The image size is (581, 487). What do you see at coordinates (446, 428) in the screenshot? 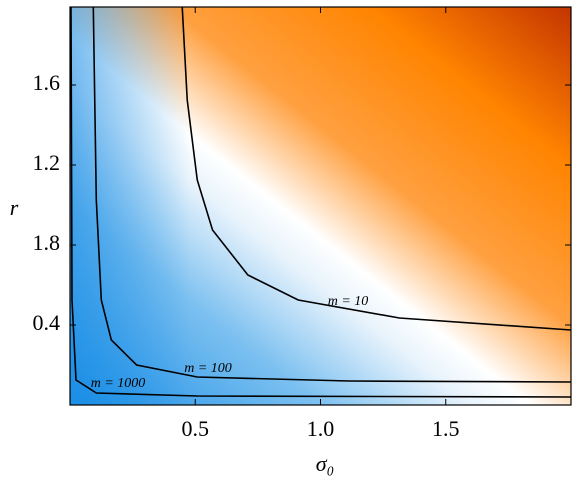
I see `x-tick-label: 1.5` at bounding box center [446, 428].